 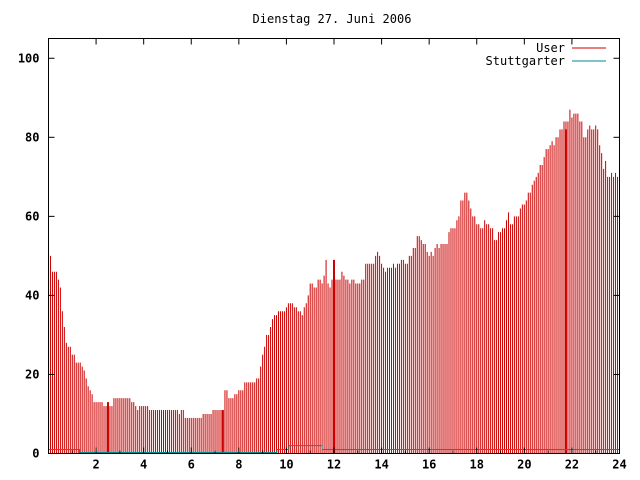 What do you see at coordinates (619, 465) in the screenshot?
I see `x-tick-label: 24` at bounding box center [619, 465].